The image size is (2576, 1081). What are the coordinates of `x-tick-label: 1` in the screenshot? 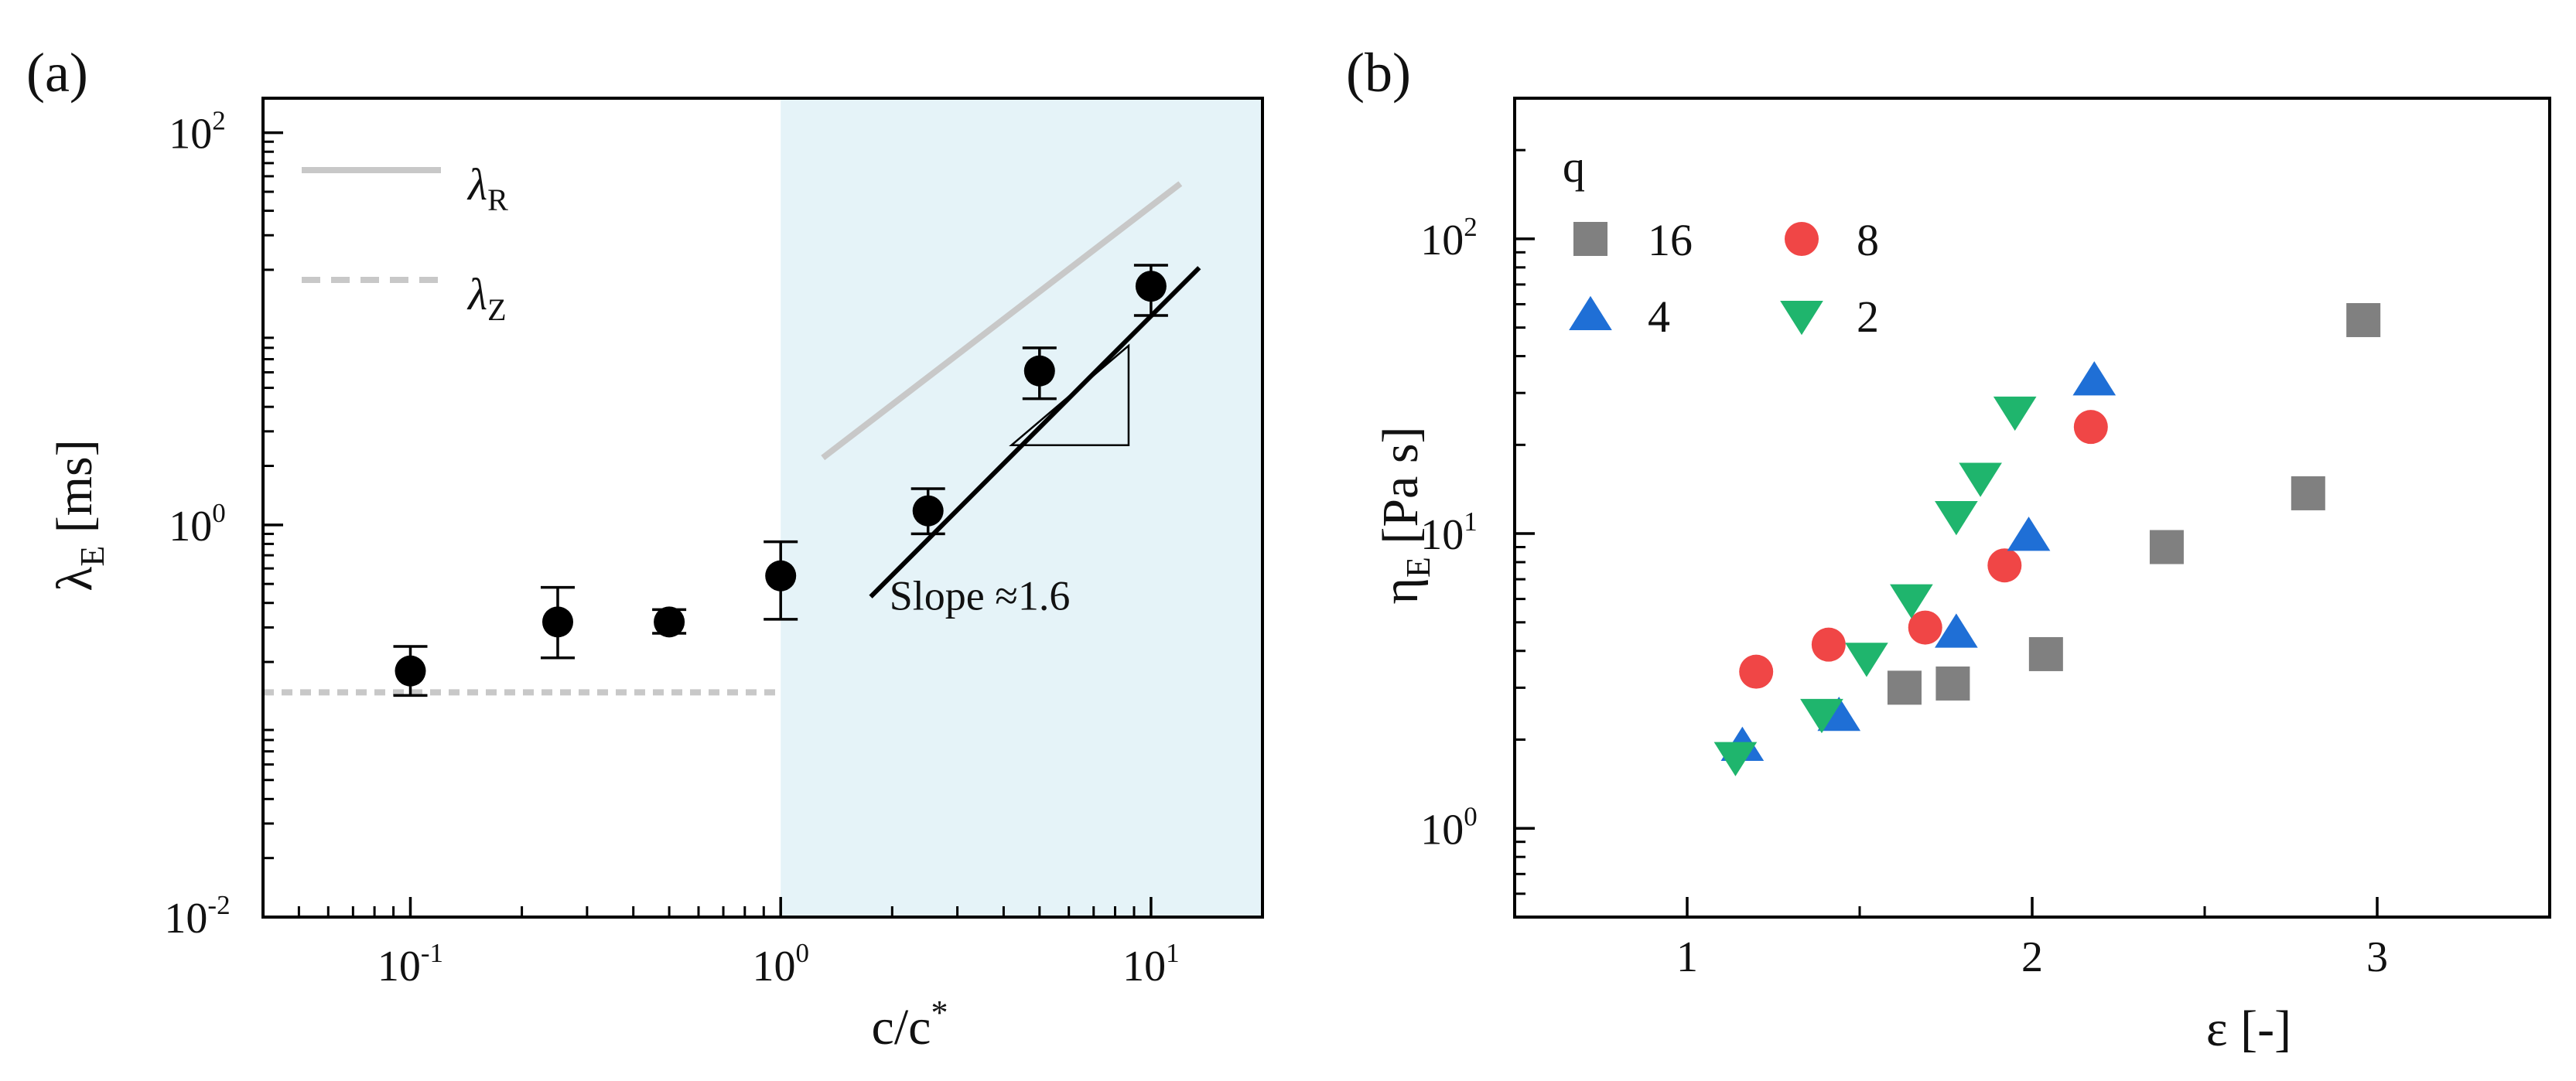 It's located at (1687, 957).